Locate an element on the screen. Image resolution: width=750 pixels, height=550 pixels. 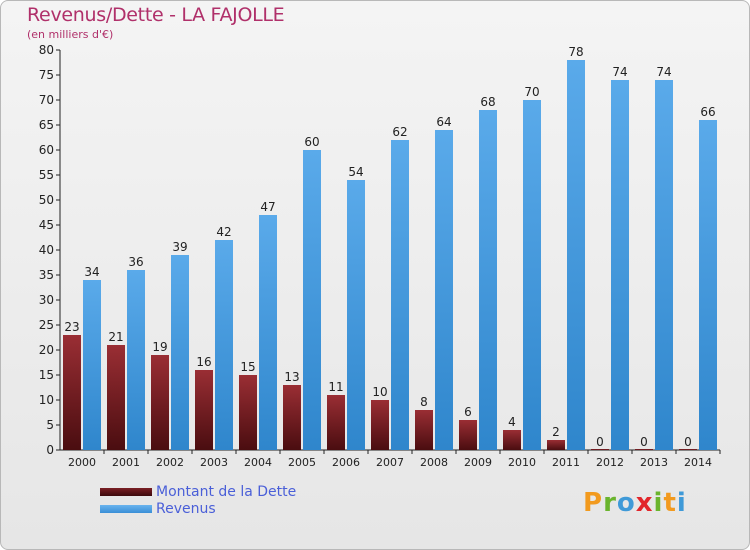
x-tick-label: 2011 is located at coordinates (566, 462).